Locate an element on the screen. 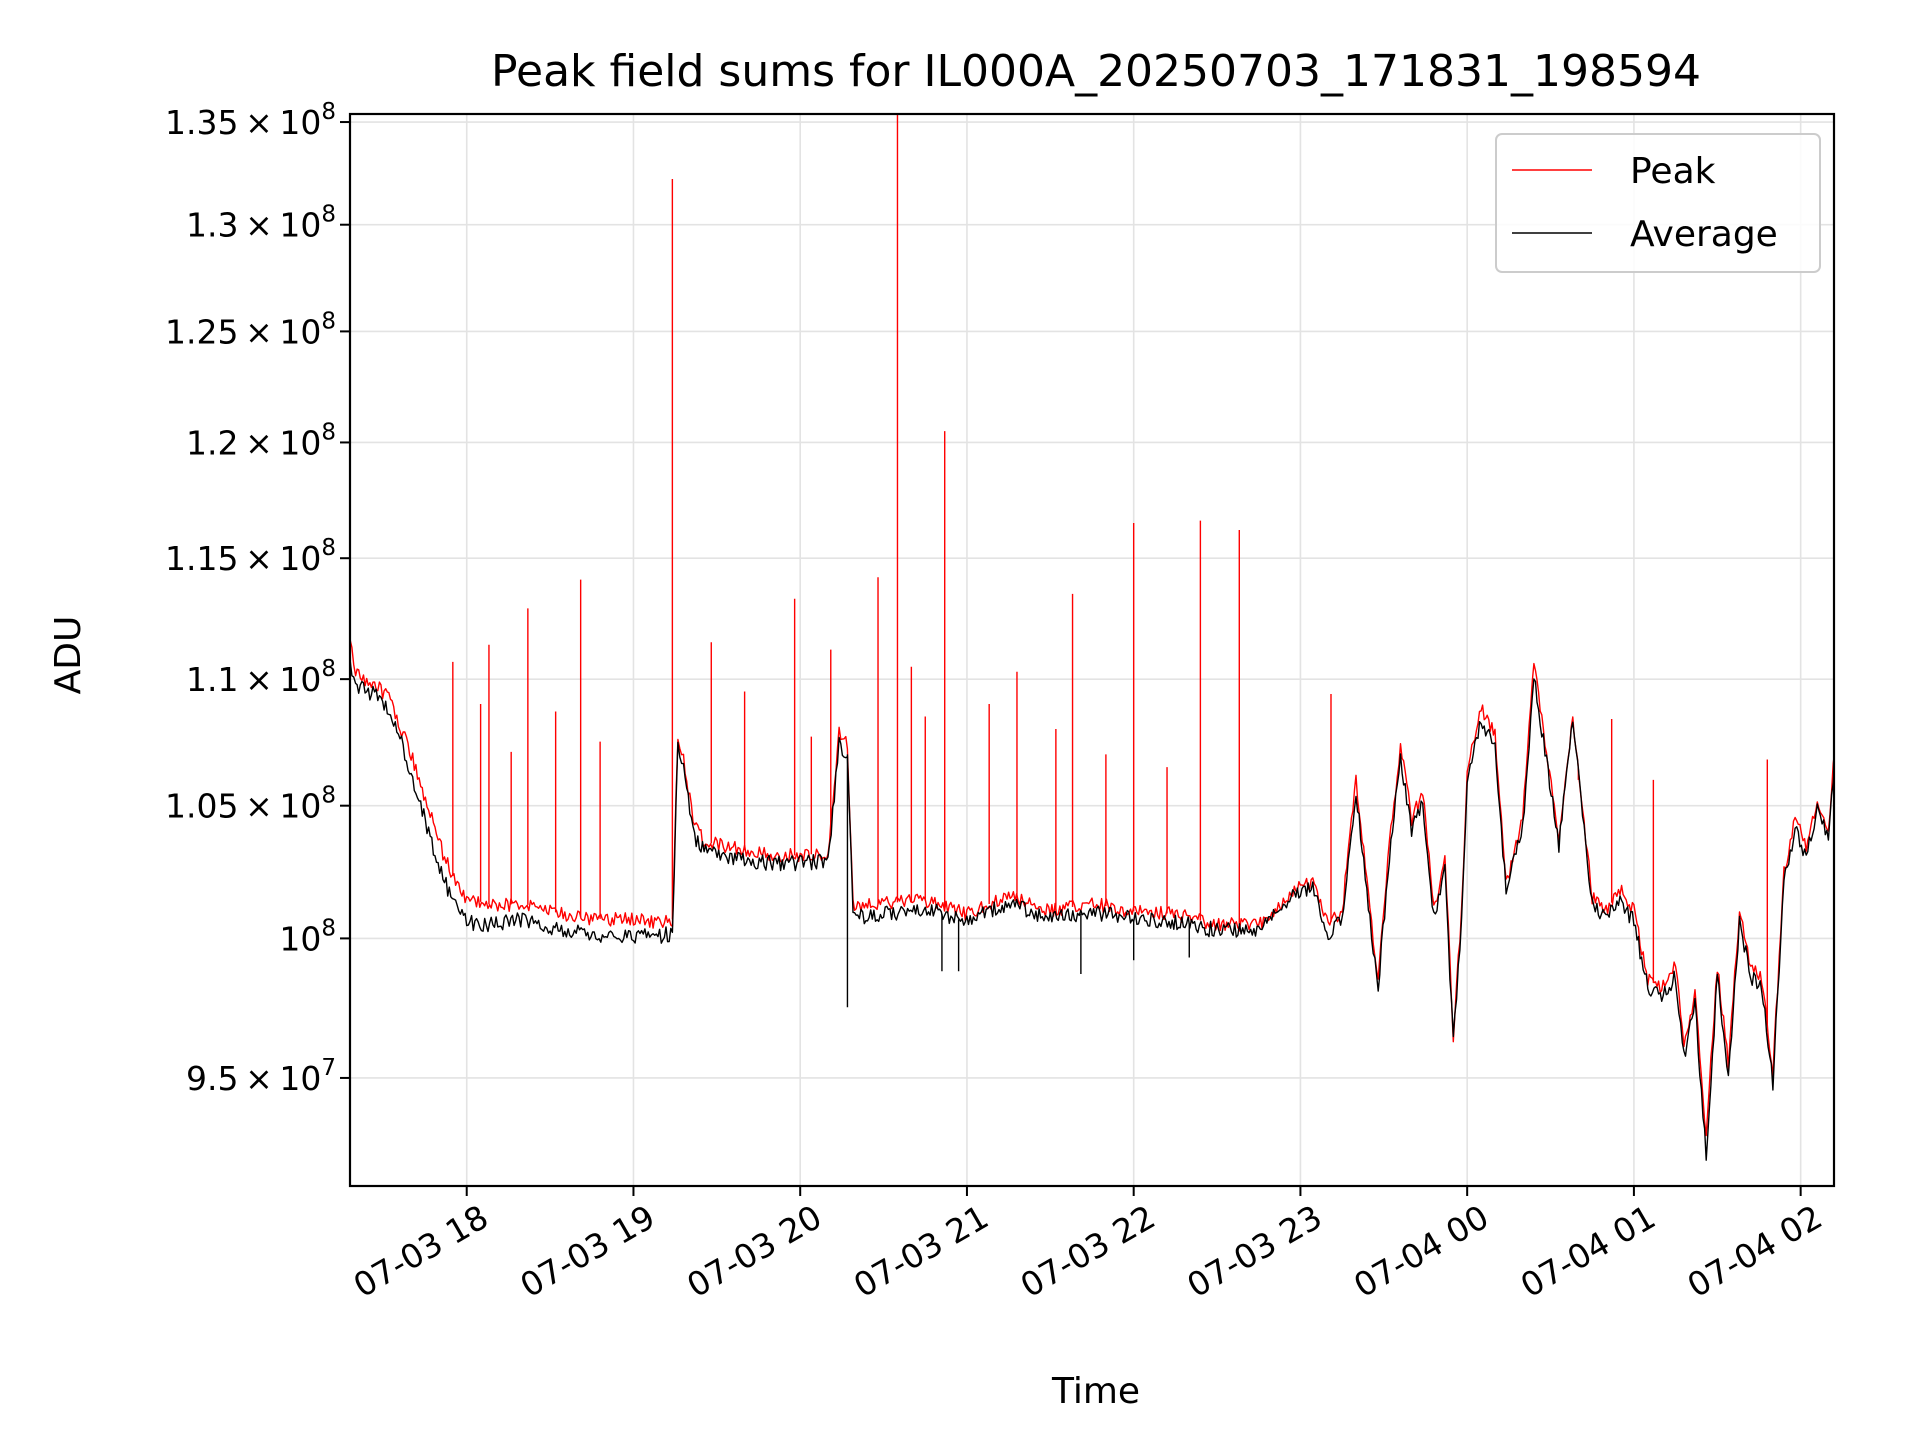  y-tick-label: 1.3 × 108 is located at coordinates (261, 223).